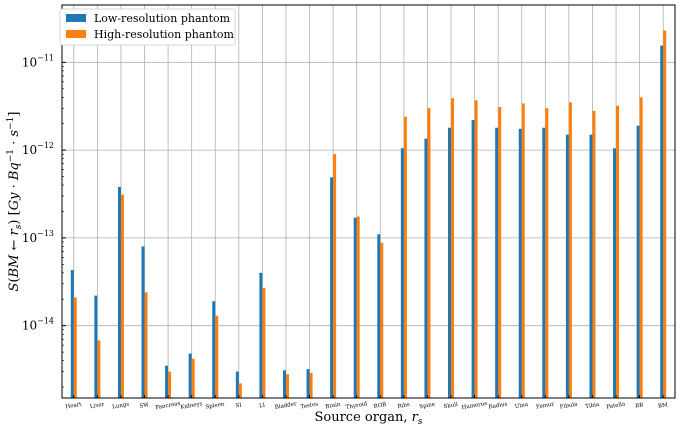  Describe the element at coordinates (167, 381) in the screenshot. I see `bar-low-pancreas` at that location.